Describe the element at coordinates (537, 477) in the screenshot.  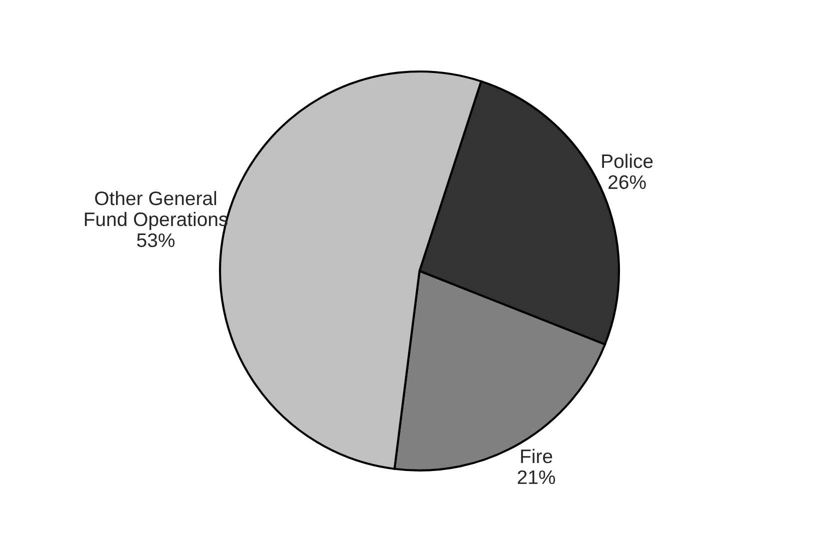
I see `data-label: 21%` at that location.